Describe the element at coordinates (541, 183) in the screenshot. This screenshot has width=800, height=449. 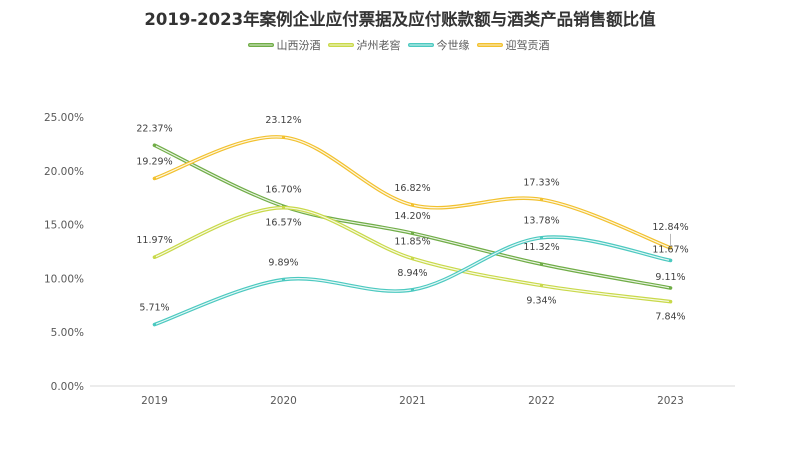
I see `data-label: 17.33%` at that location.